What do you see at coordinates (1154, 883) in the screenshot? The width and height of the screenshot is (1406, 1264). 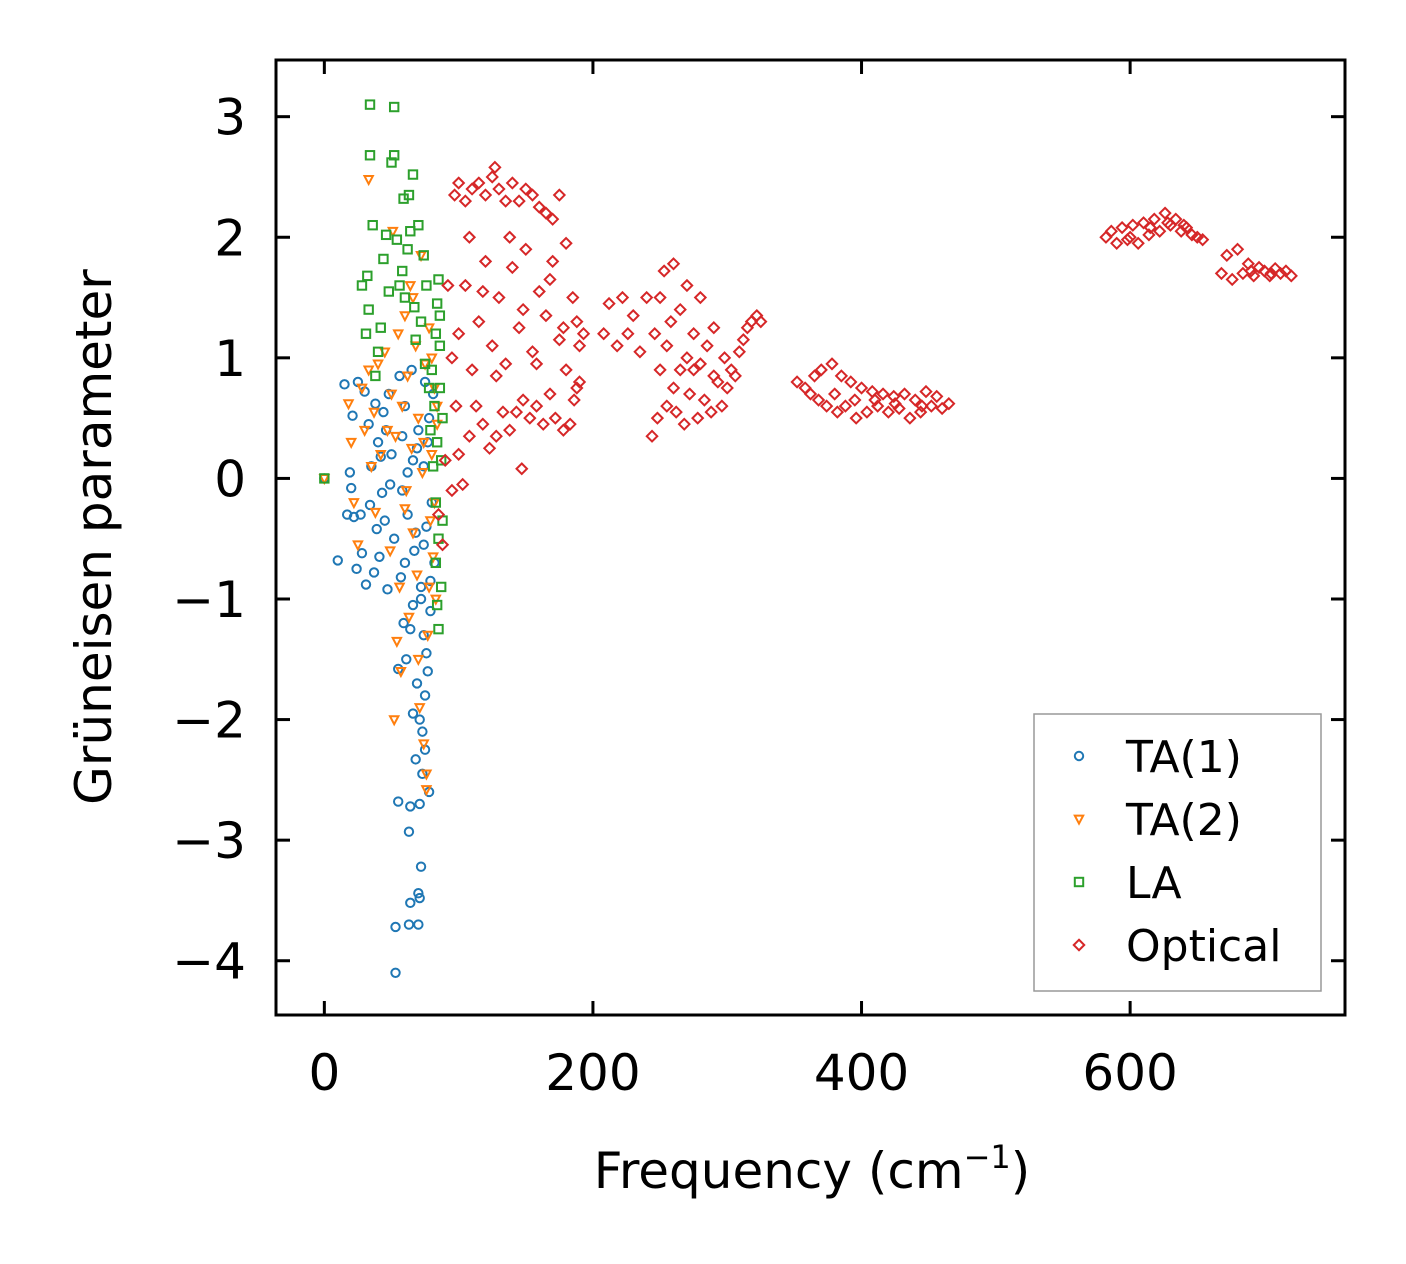 I see `legend-label: LA` at bounding box center [1154, 883].